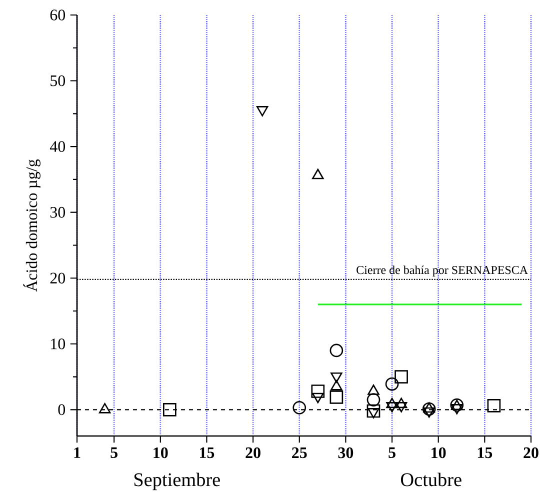 The height and width of the screenshot is (499, 542). I want to click on y-tick-label: 20, so click(58, 278).